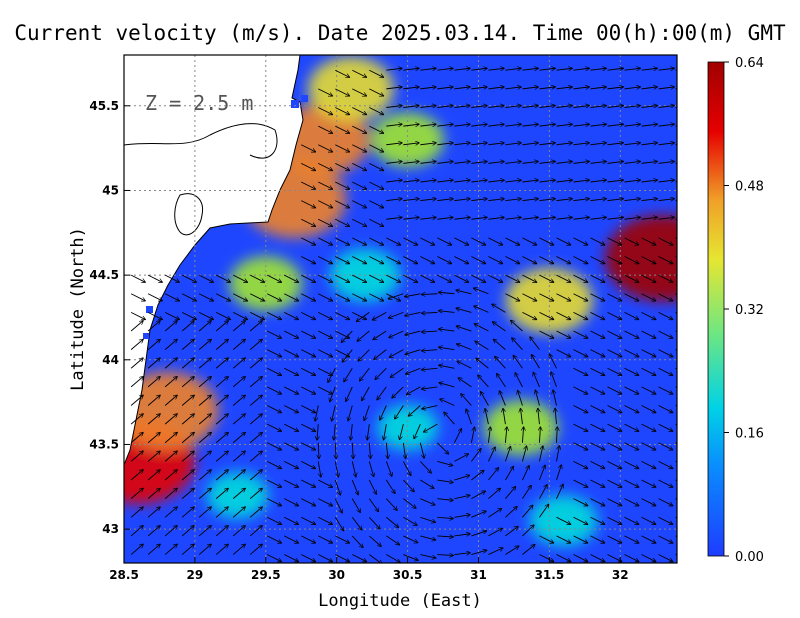 The height and width of the screenshot is (618, 800). Describe the element at coordinates (195, 575) in the screenshot. I see `x-tick-label: 29` at that location.